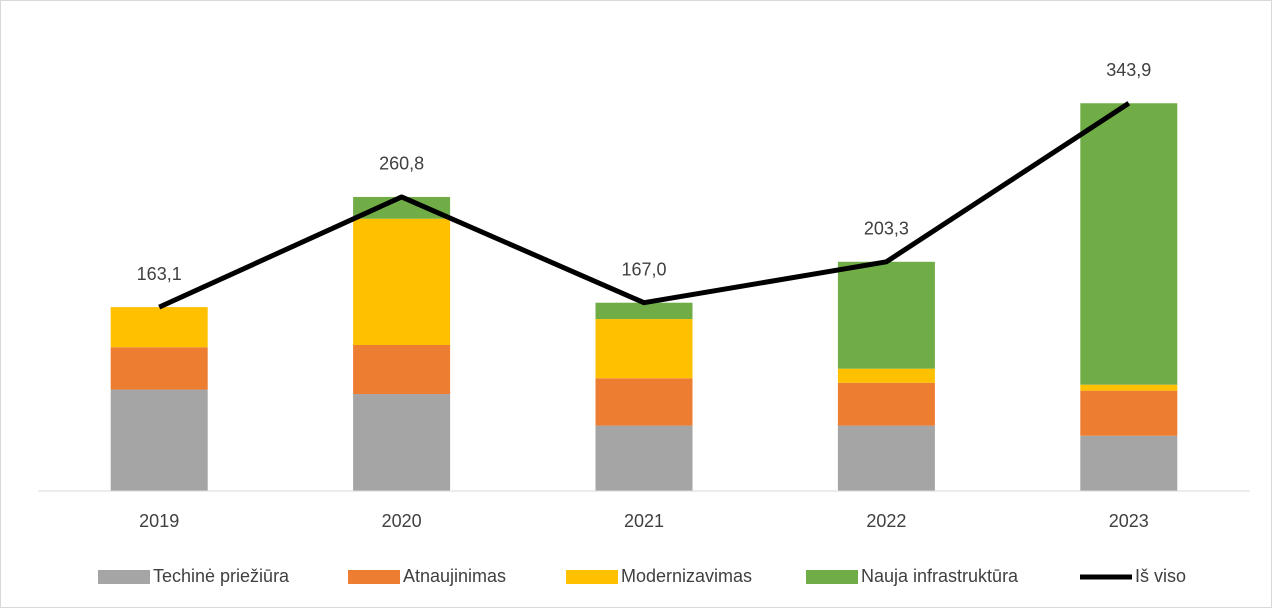  I want to click on legend-label: Atnaujinimas, so click(454, 576).